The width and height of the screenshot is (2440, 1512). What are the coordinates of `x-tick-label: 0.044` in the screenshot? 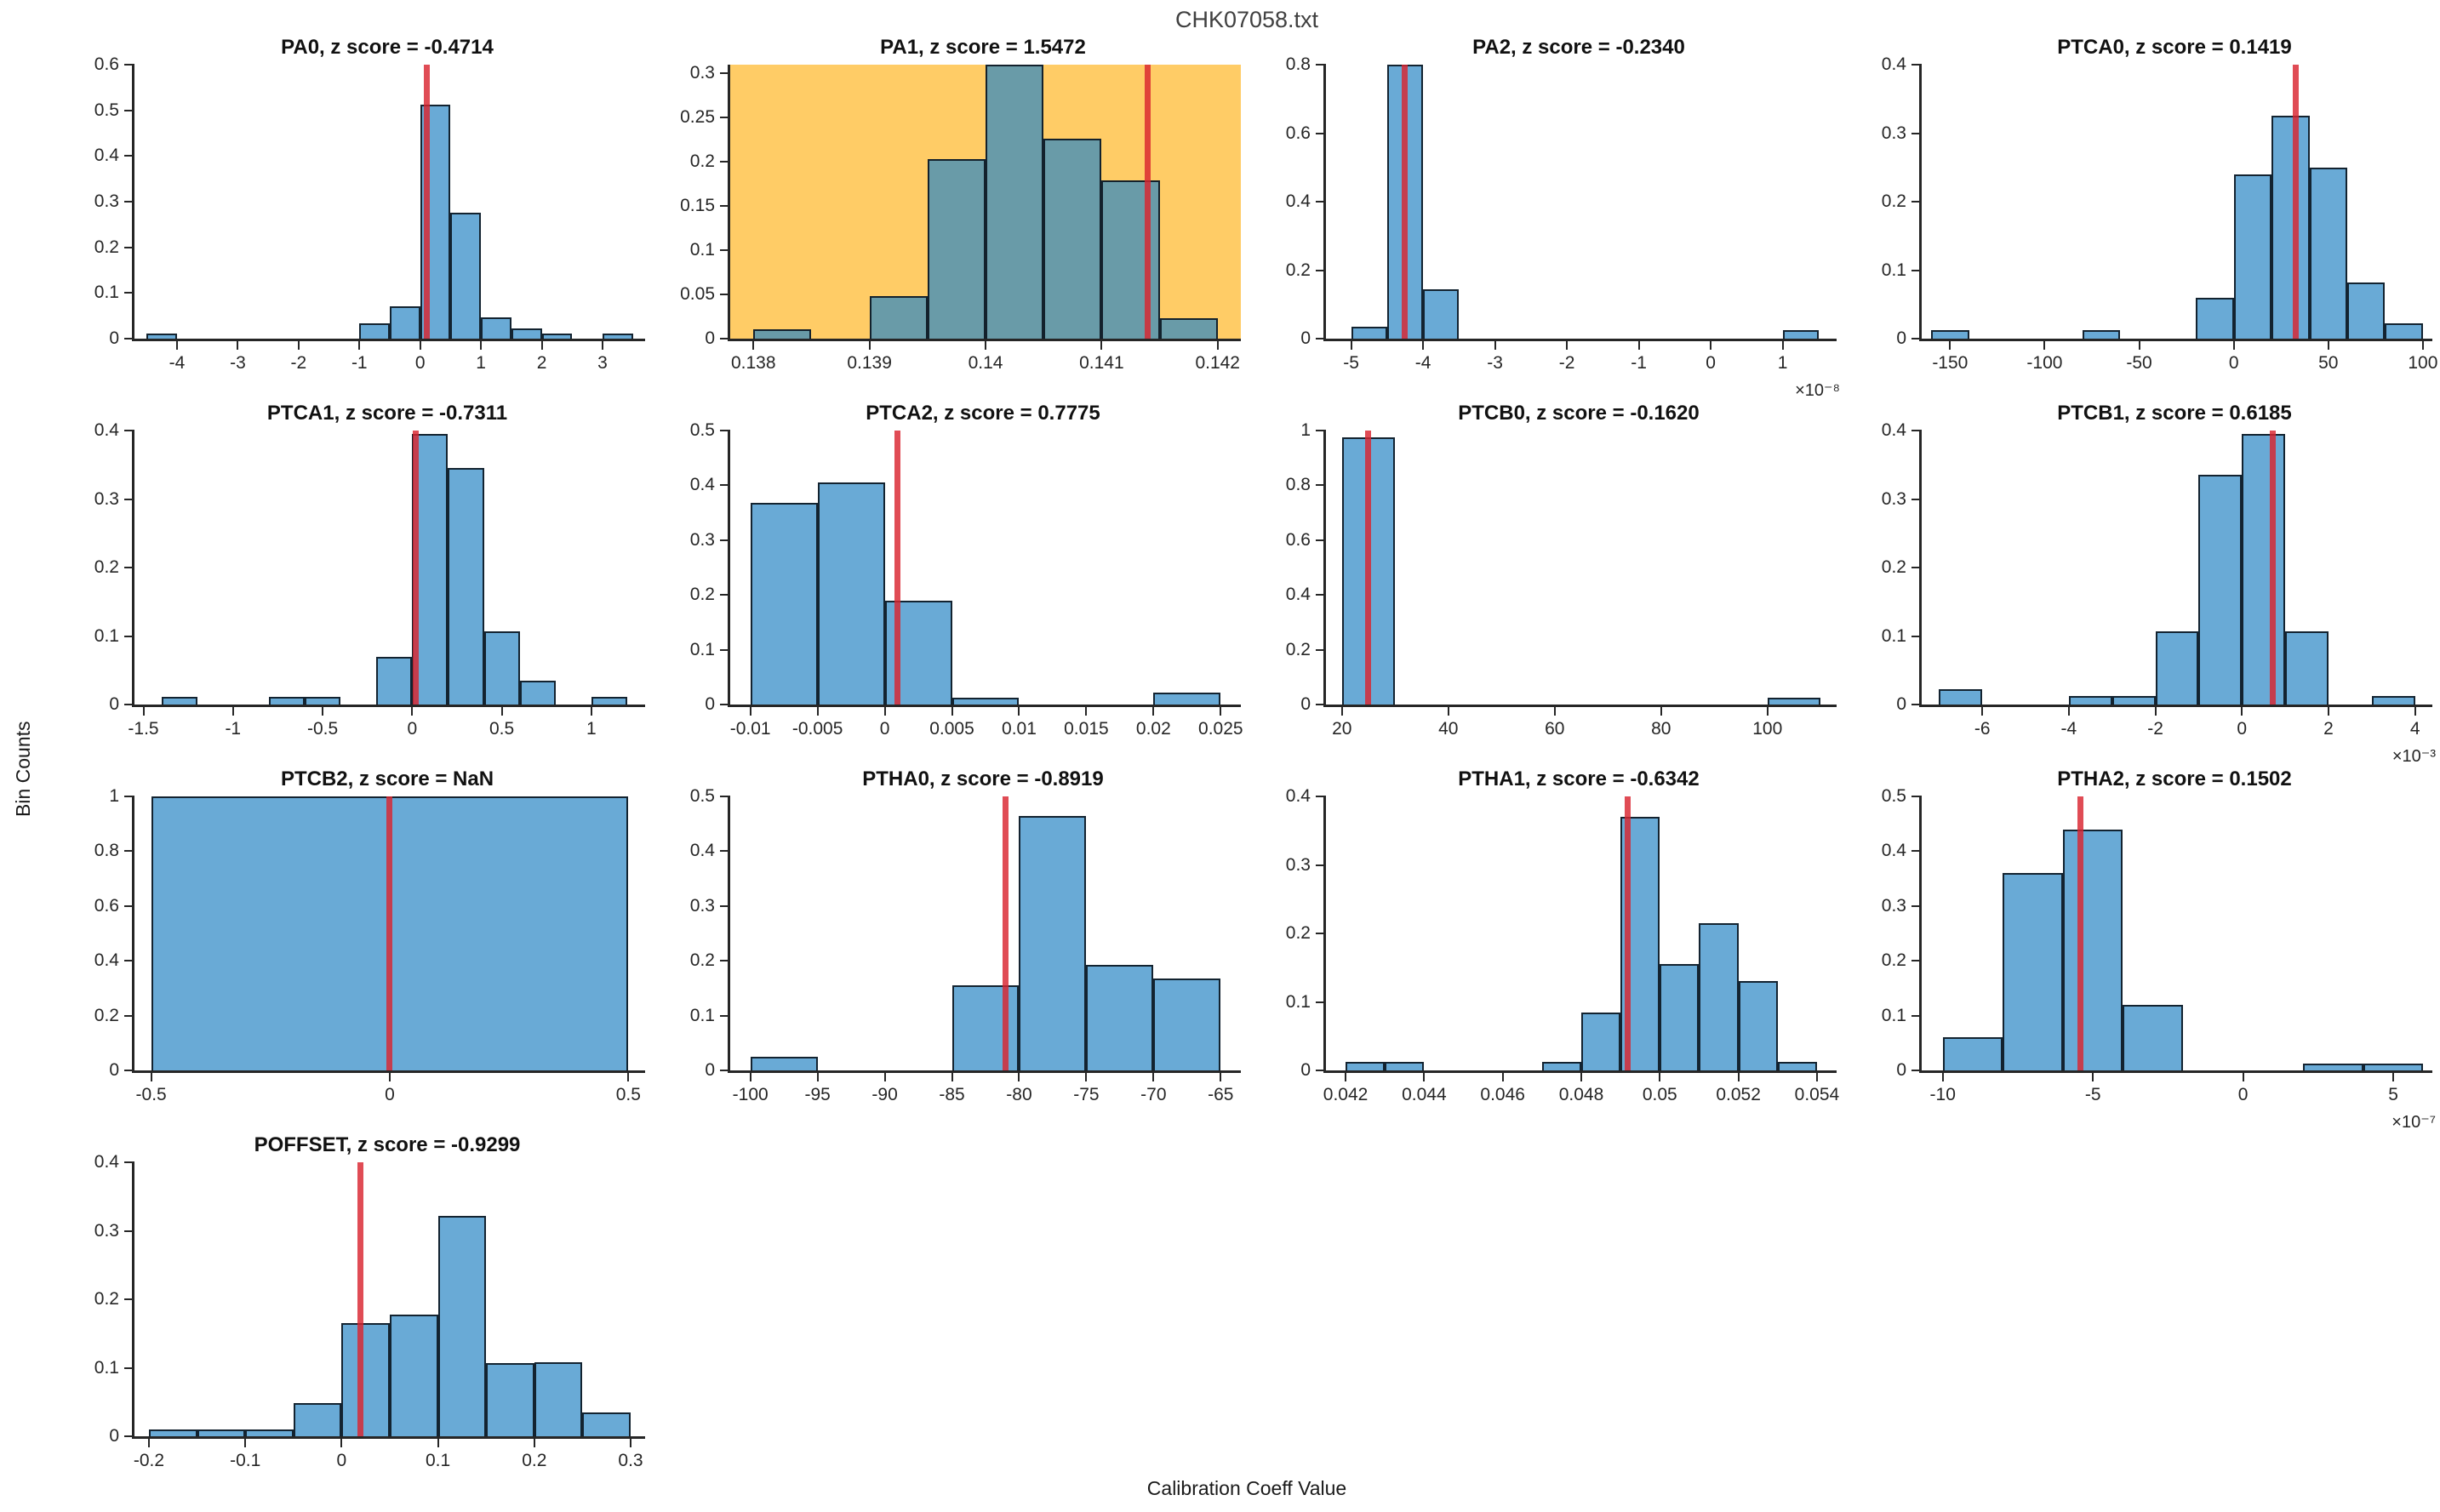 It's located at (1425, 1094).